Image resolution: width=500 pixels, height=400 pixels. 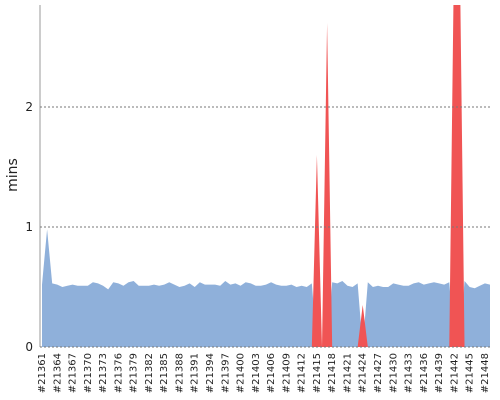 I want to click on y-tick-label: 2, so click(x=29, y=107).